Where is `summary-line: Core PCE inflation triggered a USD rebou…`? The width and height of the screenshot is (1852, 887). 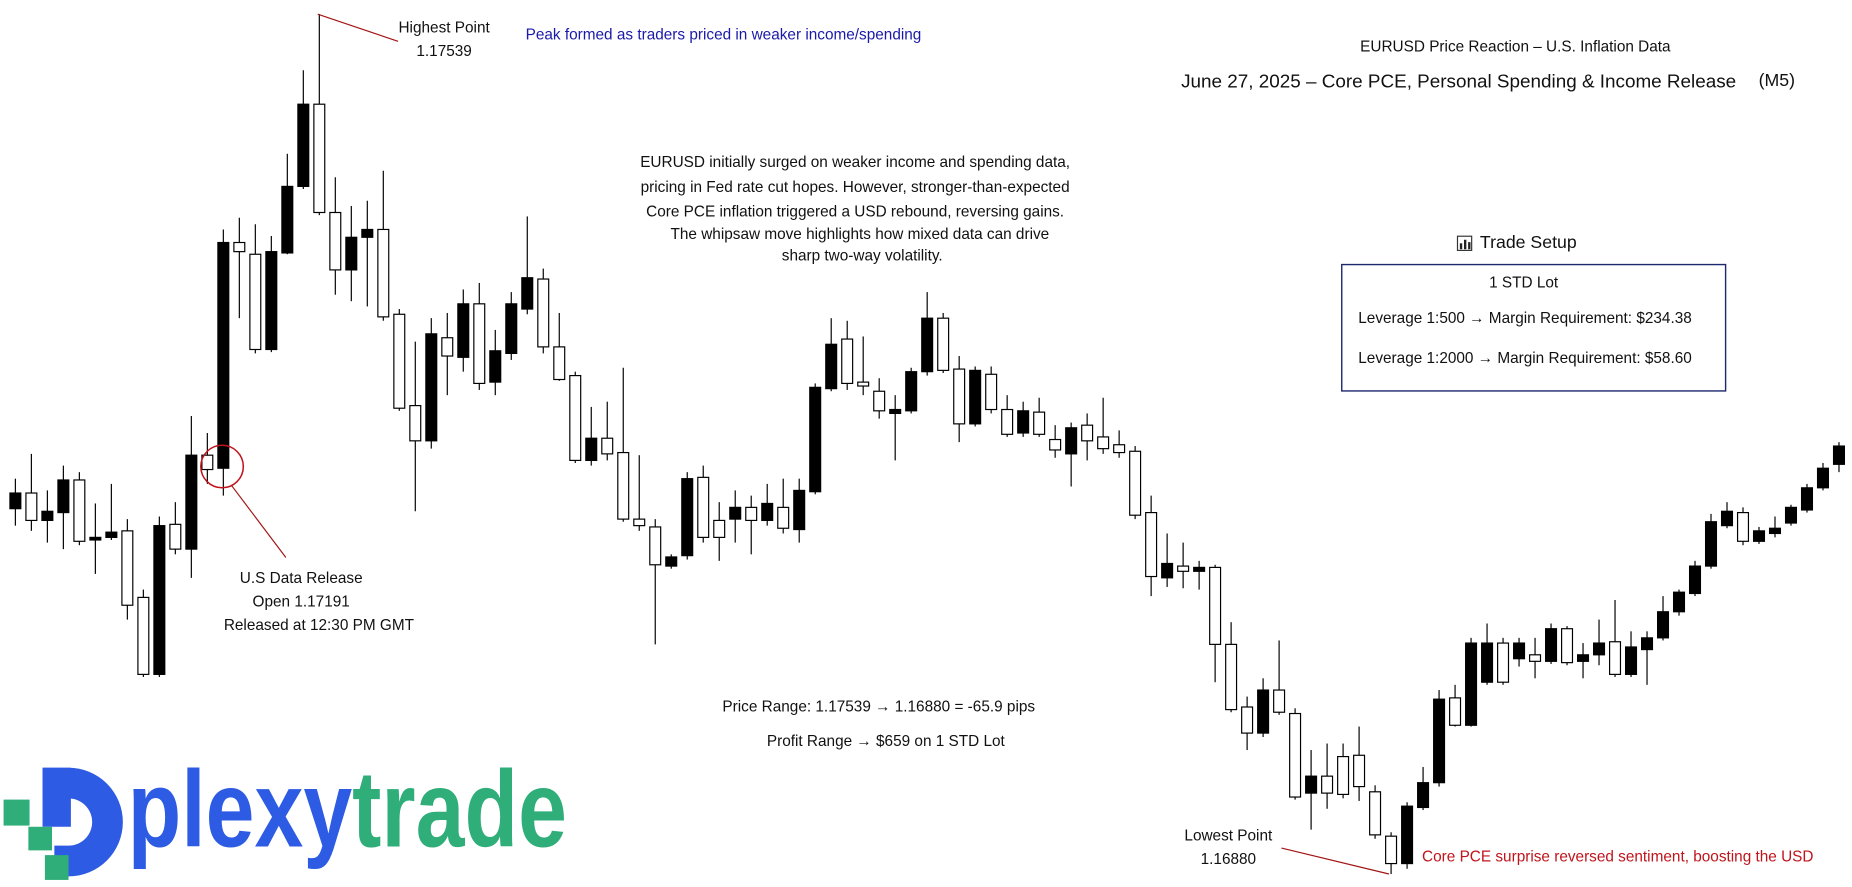
summary-line: Core PCE inflation triggered a USD rebou… is located at coordinates (855, 212).